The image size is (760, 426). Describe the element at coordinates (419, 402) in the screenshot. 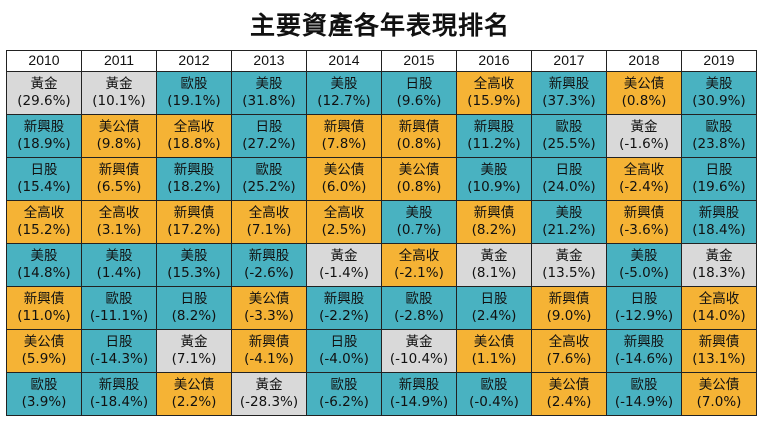

I see `return-value: (-14.9%)` at that location.